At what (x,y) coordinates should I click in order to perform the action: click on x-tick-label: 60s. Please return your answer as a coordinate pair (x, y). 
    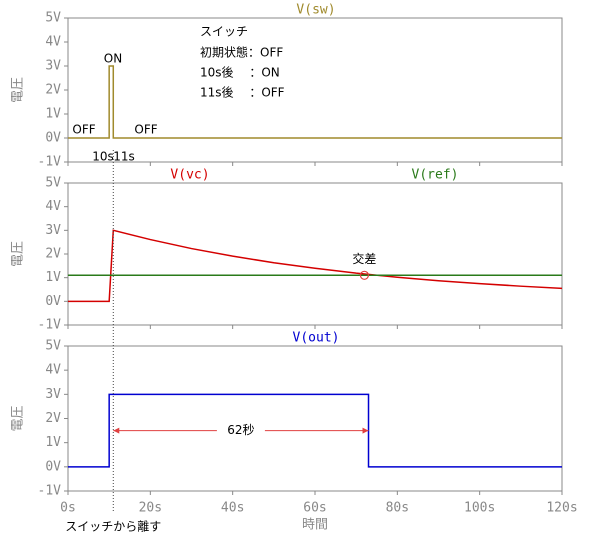
    Looking at the image, I should click on (314, 508).